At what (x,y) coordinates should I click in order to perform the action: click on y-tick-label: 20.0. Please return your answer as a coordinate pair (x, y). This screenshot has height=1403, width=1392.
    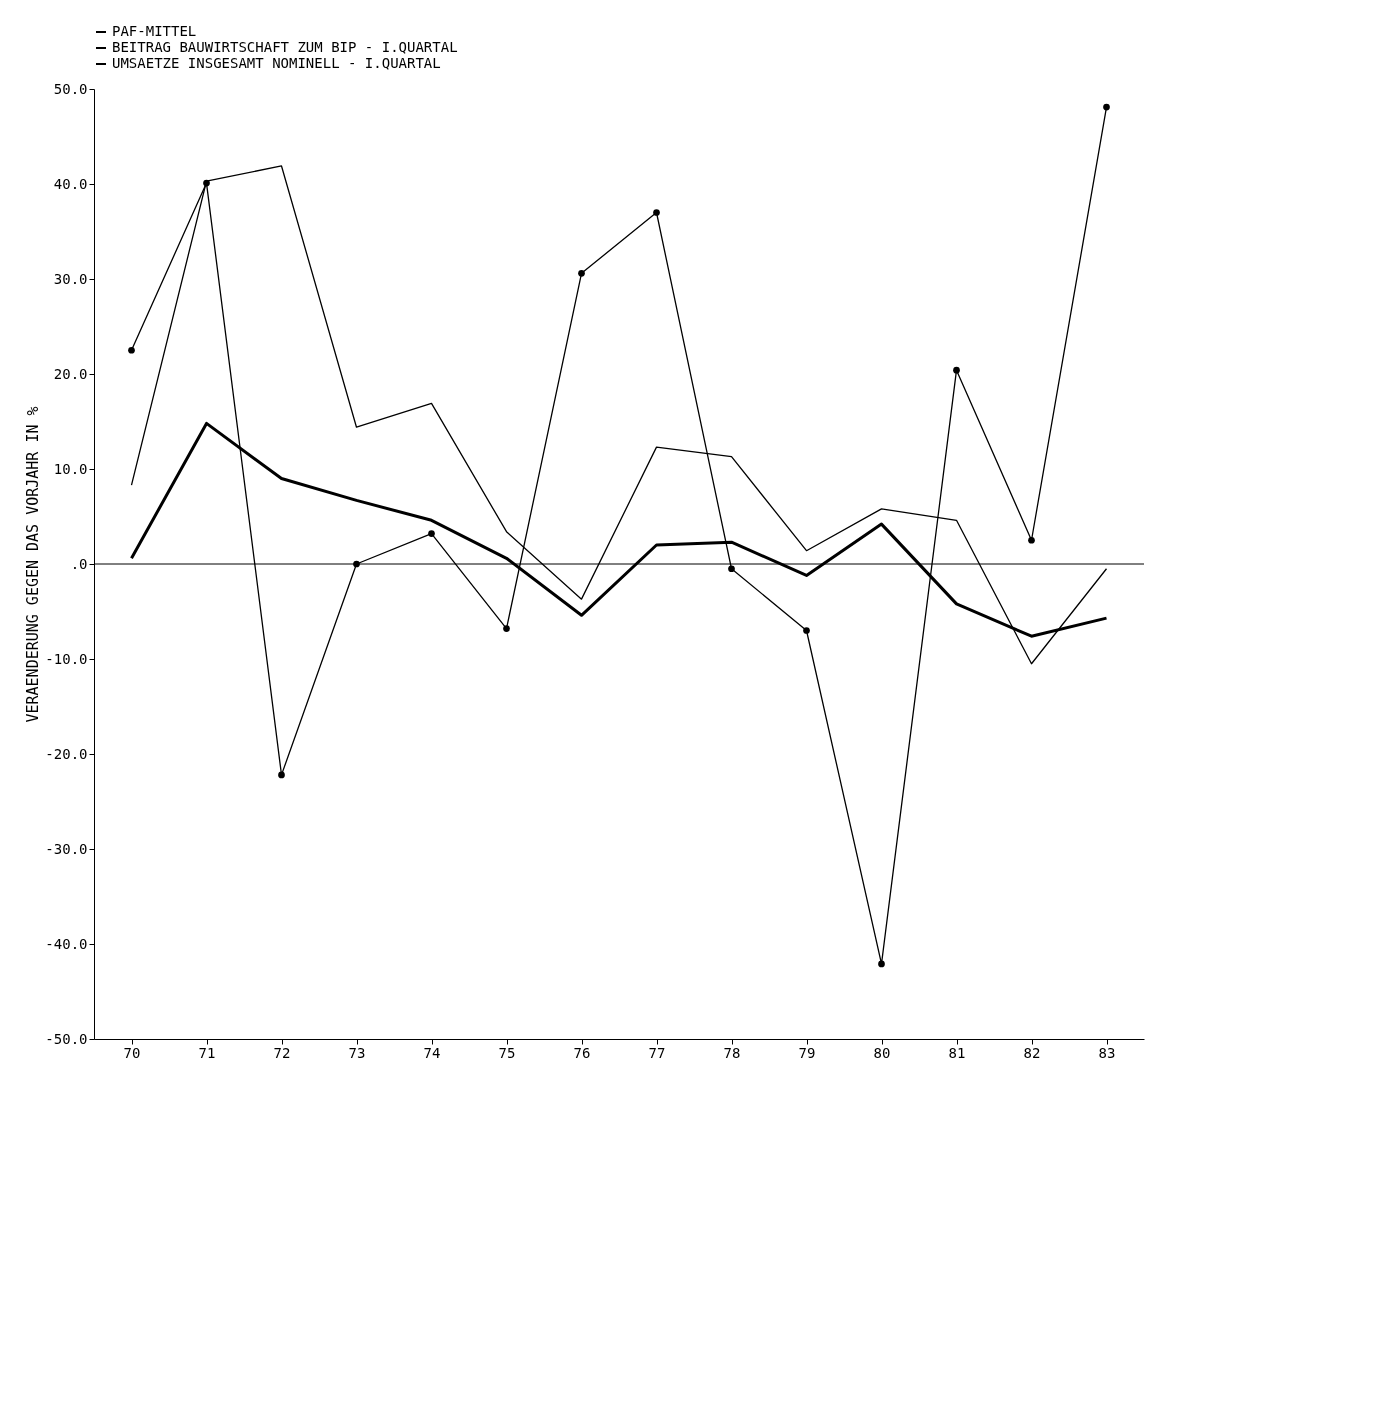
    Looking at the image, I should click on (70, 373).